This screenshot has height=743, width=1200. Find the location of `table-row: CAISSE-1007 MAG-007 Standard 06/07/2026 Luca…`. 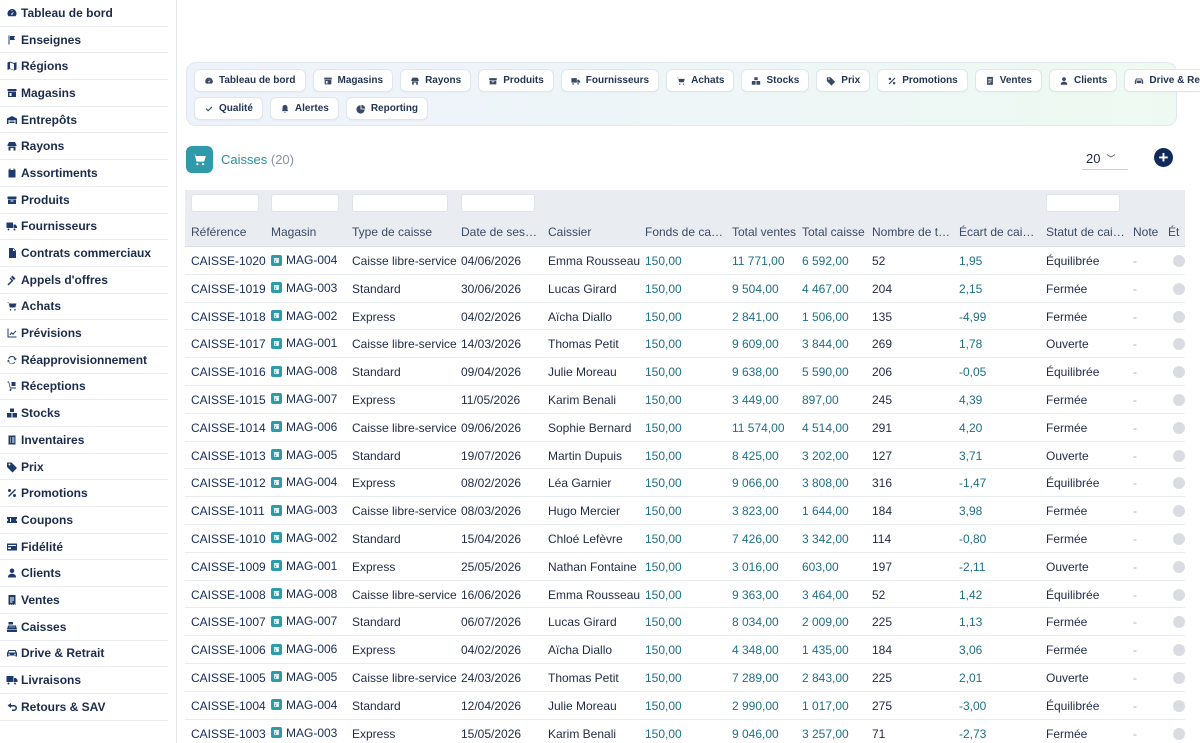

table-row: CAISSE-1007 MAG-007 Standard 06/07/2026 Luca… is located at coordinates (685, 622).